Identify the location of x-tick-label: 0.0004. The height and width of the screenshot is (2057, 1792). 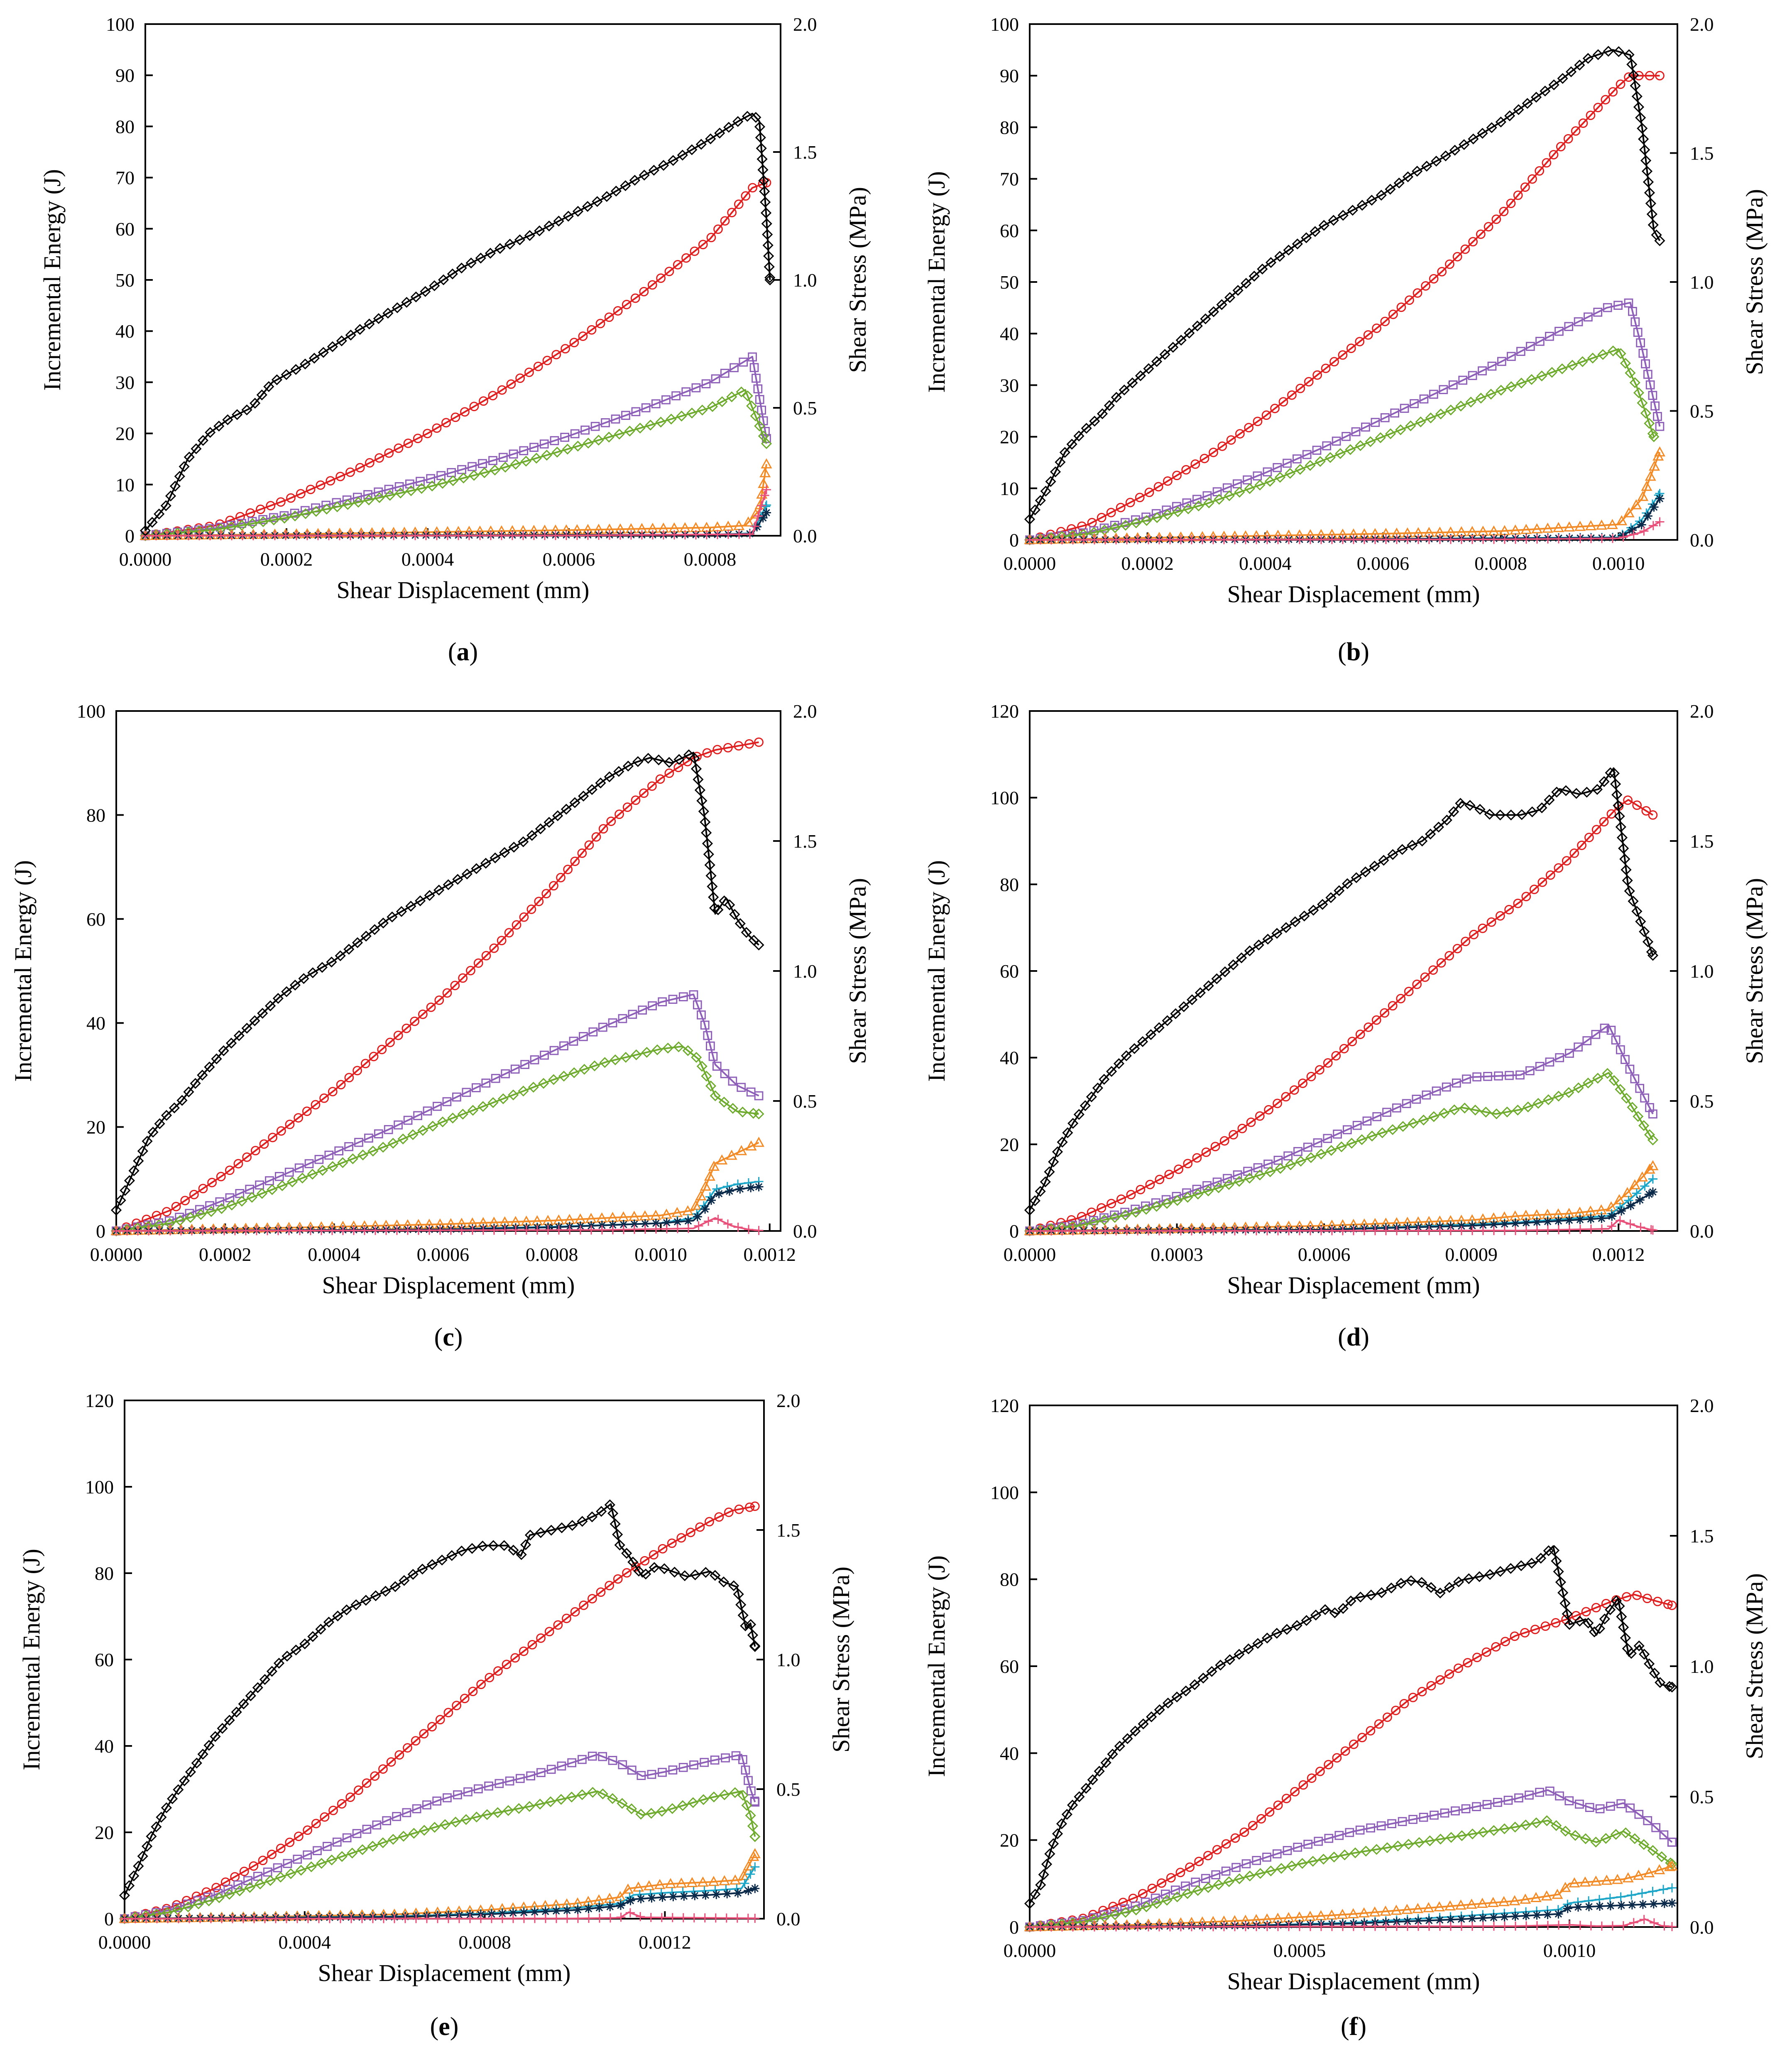
(305, 1942).